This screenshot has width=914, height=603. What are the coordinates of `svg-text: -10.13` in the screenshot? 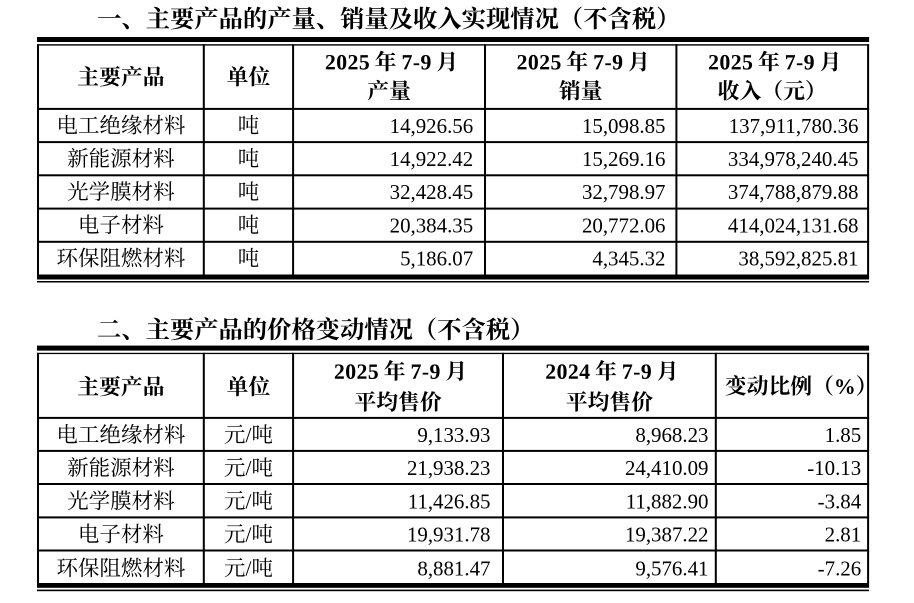 It's located at (834, 468).